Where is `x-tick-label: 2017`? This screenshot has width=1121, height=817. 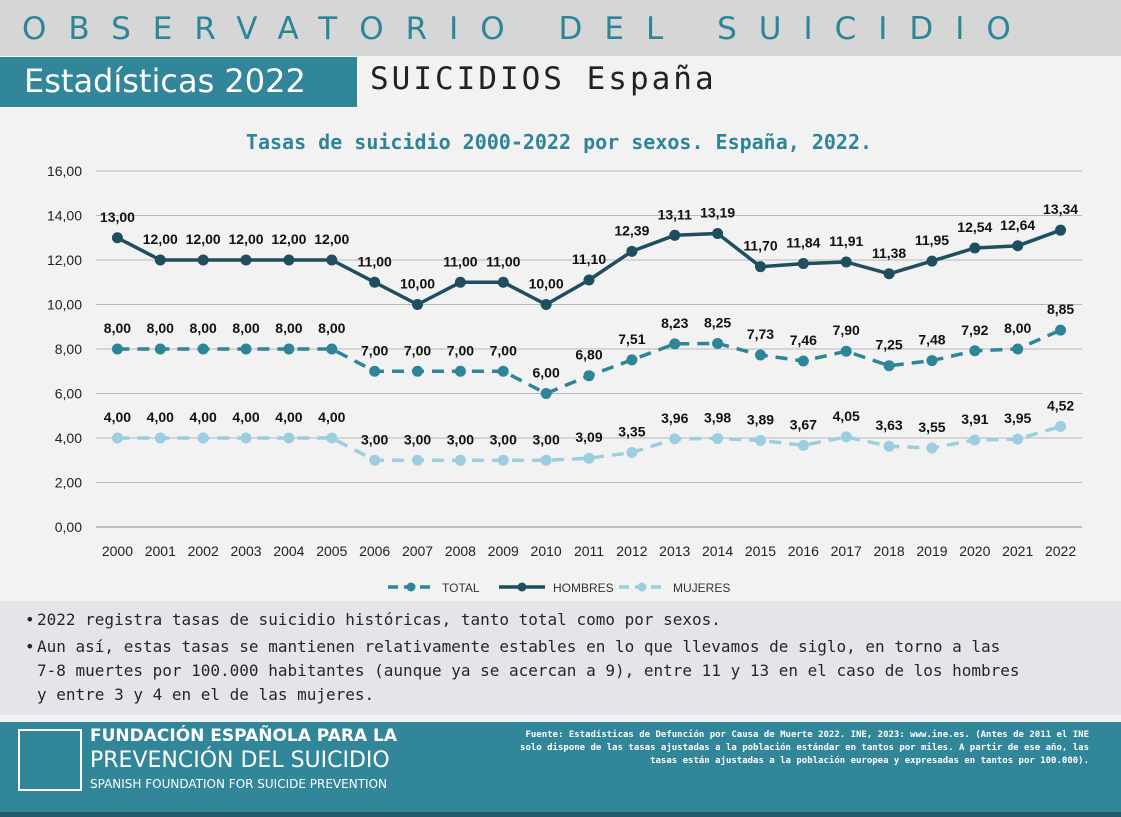 x-tick-label: 2017 is located at coordinates (846, 551).